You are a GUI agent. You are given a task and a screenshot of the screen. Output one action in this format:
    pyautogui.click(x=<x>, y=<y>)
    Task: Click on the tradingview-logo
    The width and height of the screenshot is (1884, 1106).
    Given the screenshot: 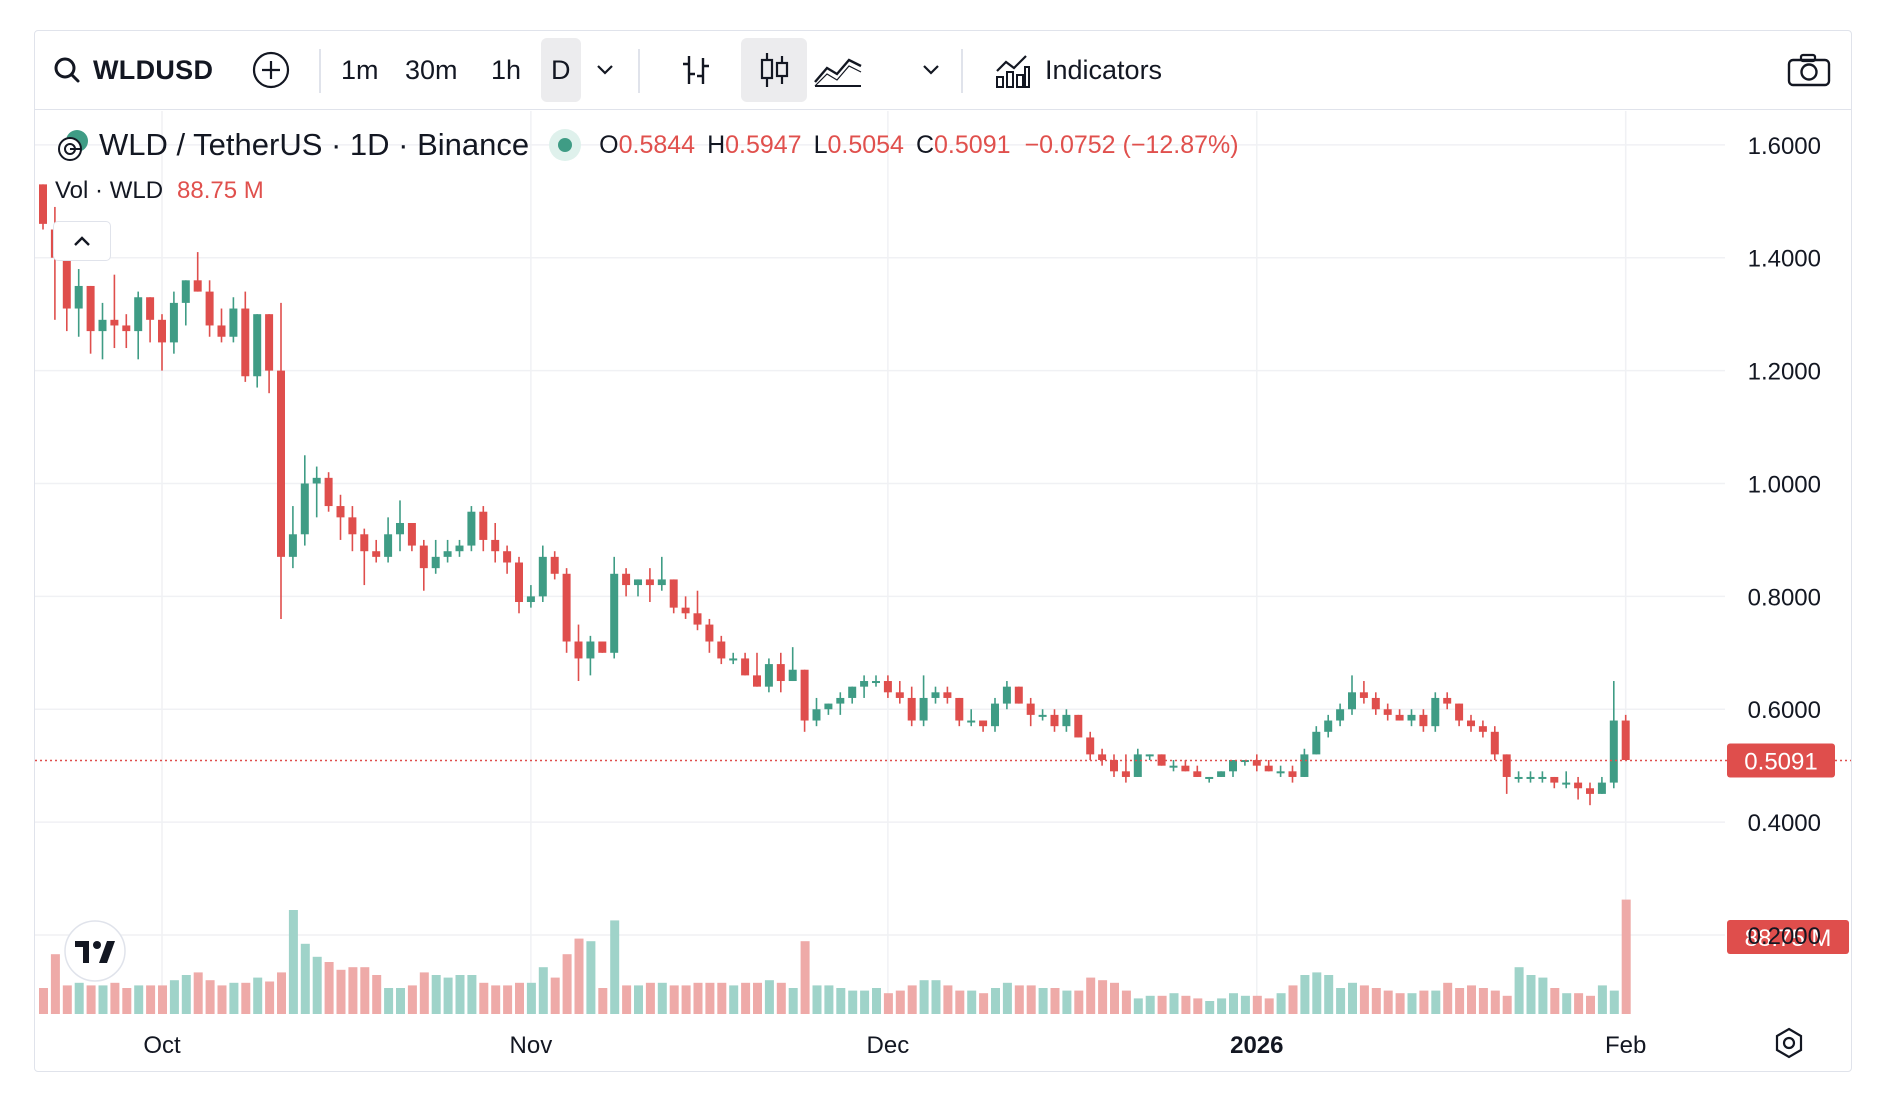 What is the action you would take?
    pyautogui.click(x=95, y=951)
    